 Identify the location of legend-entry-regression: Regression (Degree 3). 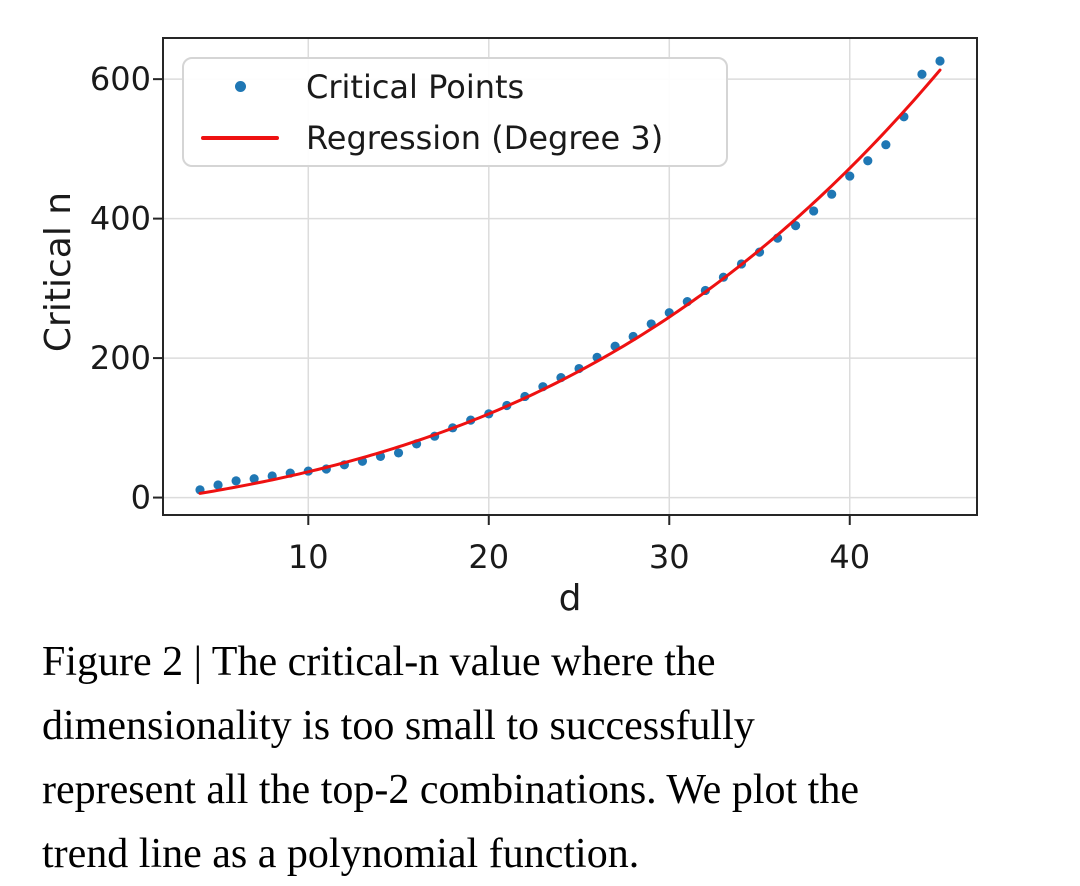
(455, 137).